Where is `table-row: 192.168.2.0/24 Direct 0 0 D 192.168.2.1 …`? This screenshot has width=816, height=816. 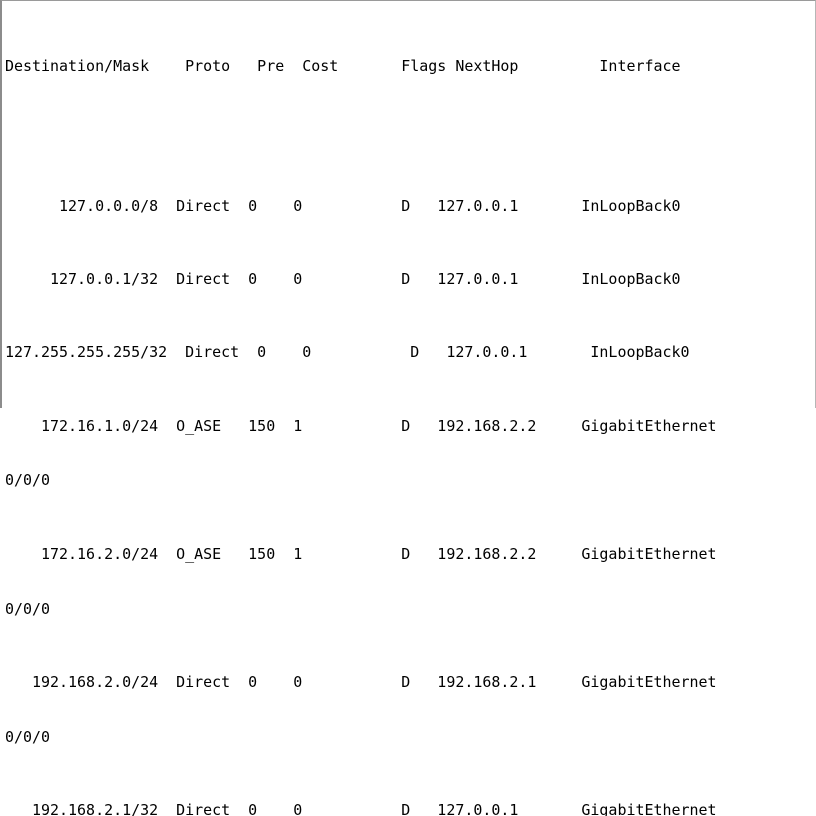
table-row: 192.168.2.0/24 Direct 0 0 D 192.168.2.1 … is located at coordinates (361, 681).